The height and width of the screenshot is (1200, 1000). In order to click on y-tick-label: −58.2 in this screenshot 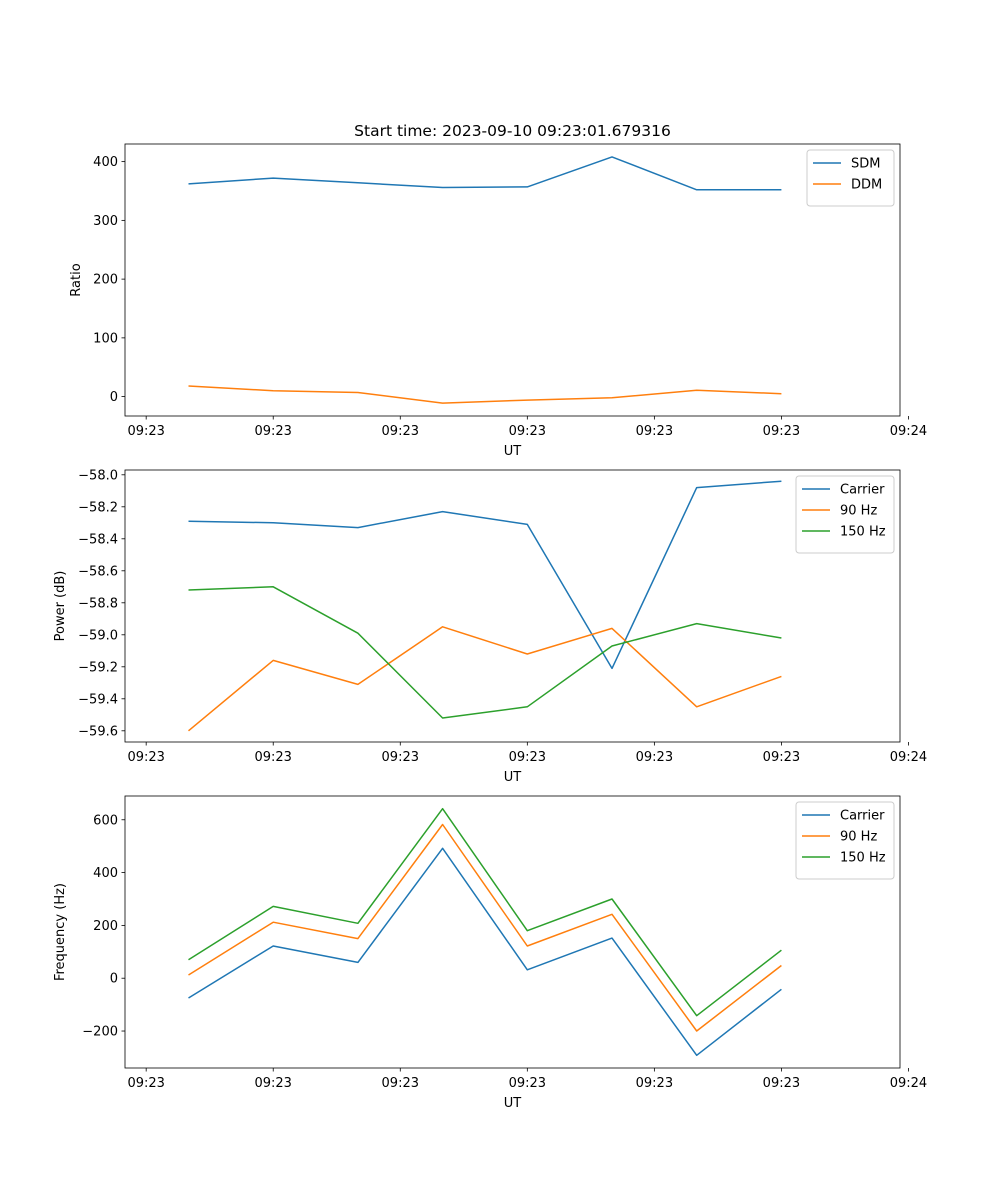, I will do `click(98, 507)`.